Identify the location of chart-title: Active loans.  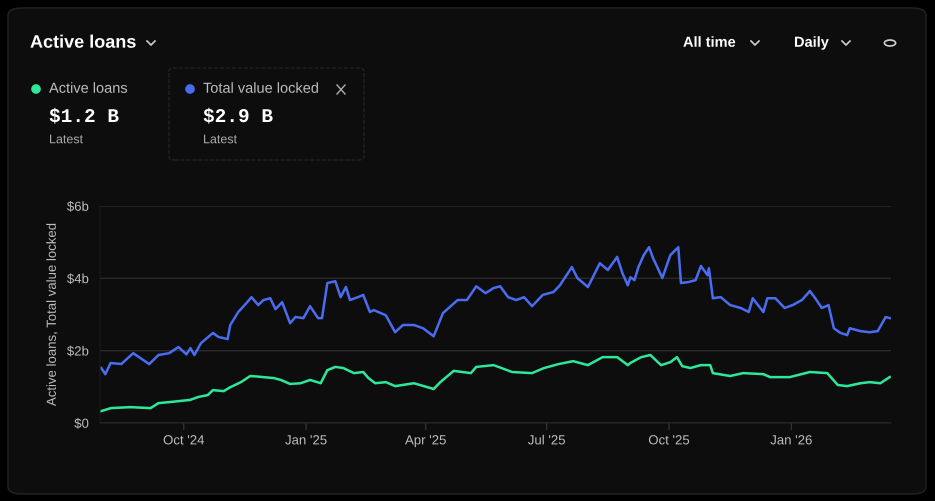
(83, 41).